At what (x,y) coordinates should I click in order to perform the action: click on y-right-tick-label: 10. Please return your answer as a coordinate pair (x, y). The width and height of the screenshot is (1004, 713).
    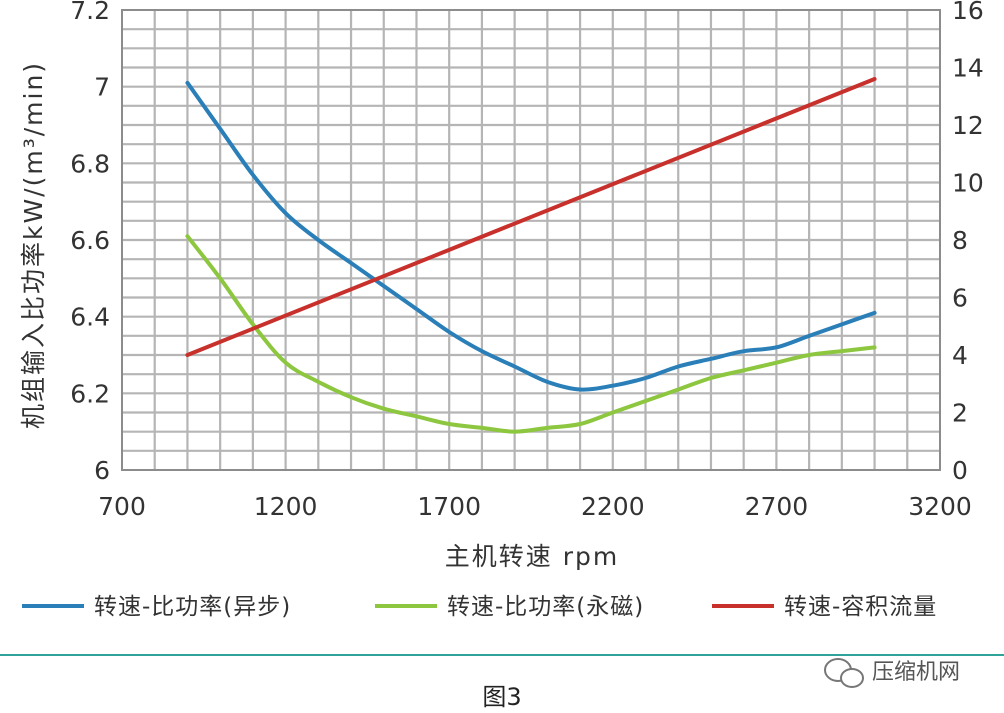
    Looking at the image, I should click on (968, 183).